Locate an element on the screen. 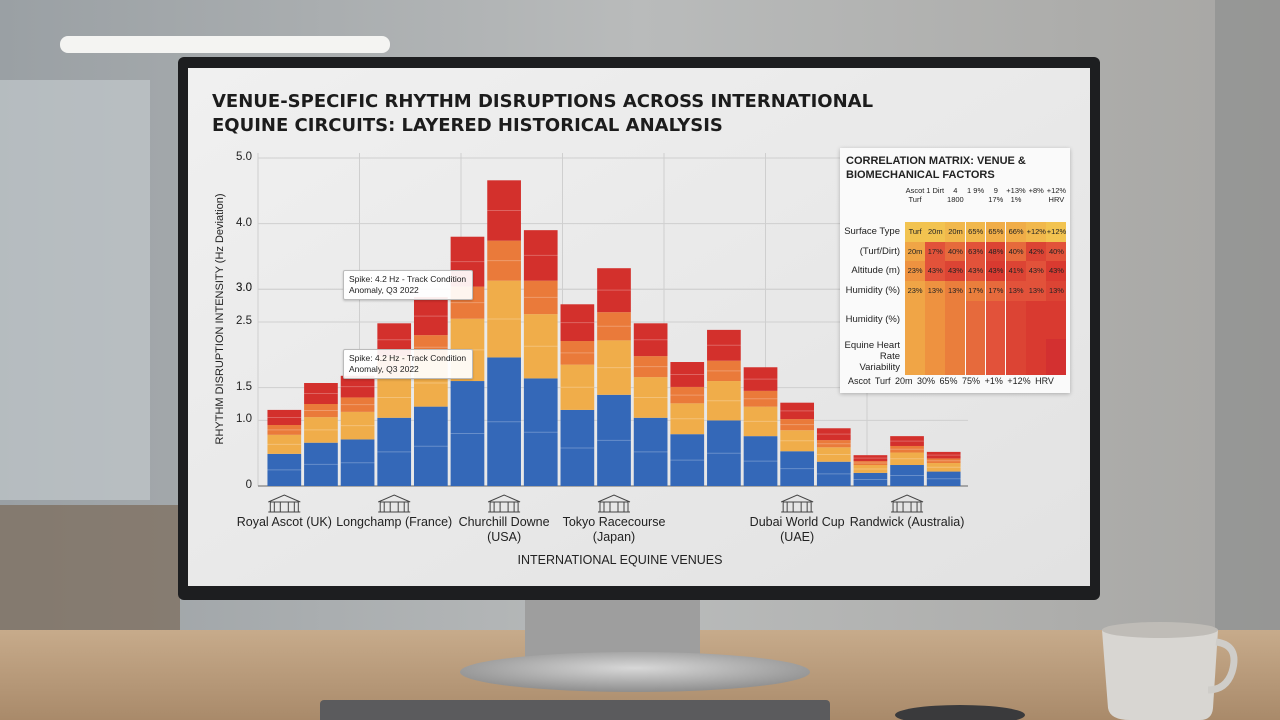 This screenshot has width=1280, height=720. mug-rim is located at coordinates (1160, 630).